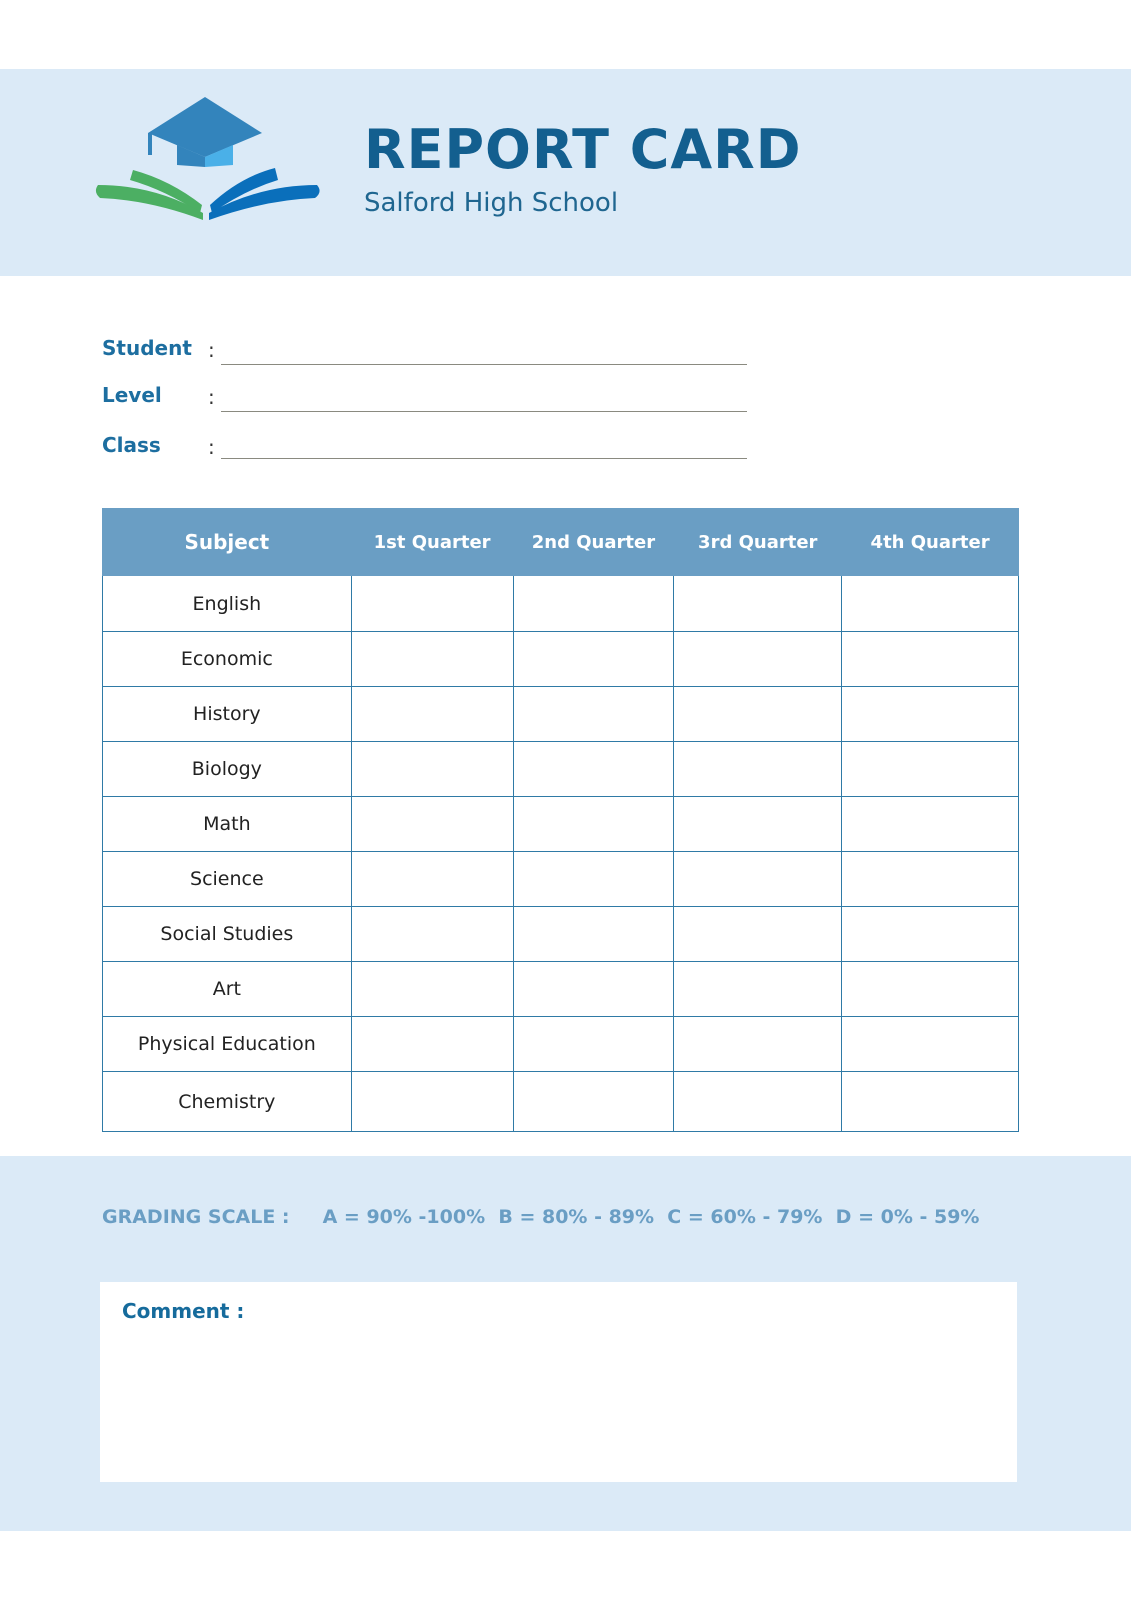 The width and height of the screenshot is (1131, 1600). I want to click on header-q1: 1st Quarter, so click(432, 542).